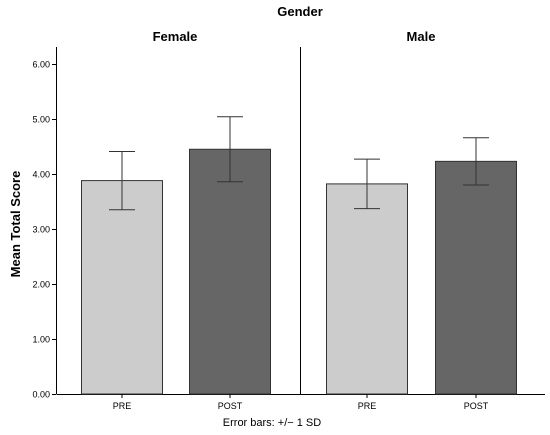 This screenshot has width=550, height=435. I want to click on x-tick-label-male-pre: PRE, so click(367, 406).